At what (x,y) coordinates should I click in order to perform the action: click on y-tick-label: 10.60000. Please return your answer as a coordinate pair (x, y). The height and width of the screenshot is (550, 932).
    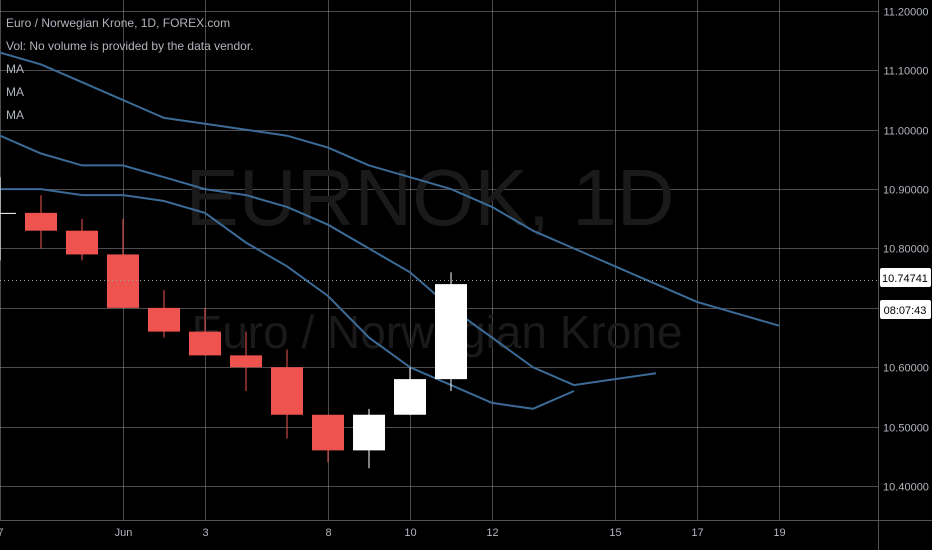
    Looking at the image, I should click on (906, 369).